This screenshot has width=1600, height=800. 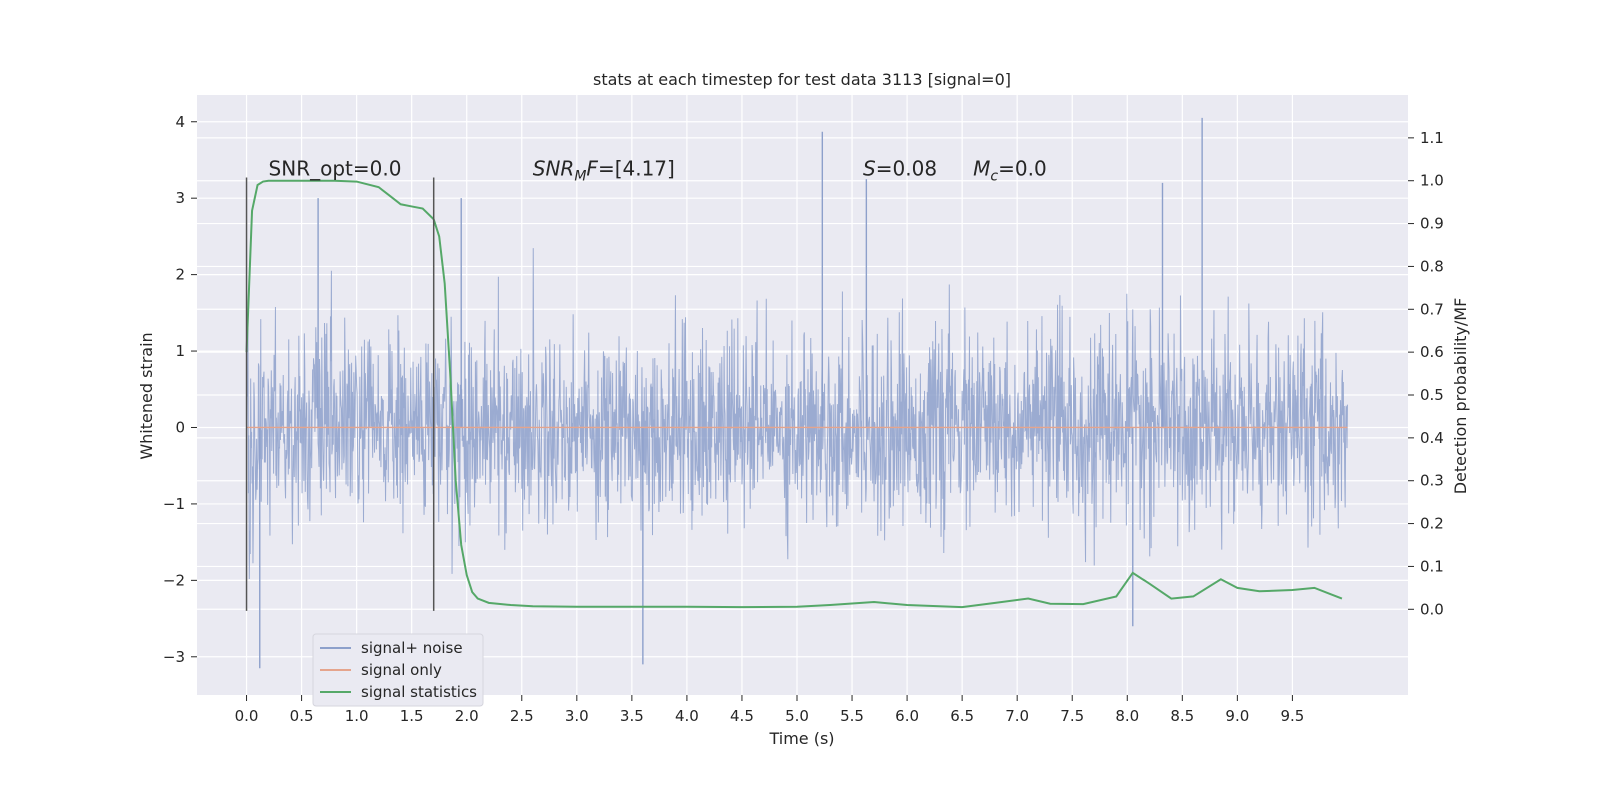 I want to click on x-tick-label: 3.5, so click(x=632, y=716).